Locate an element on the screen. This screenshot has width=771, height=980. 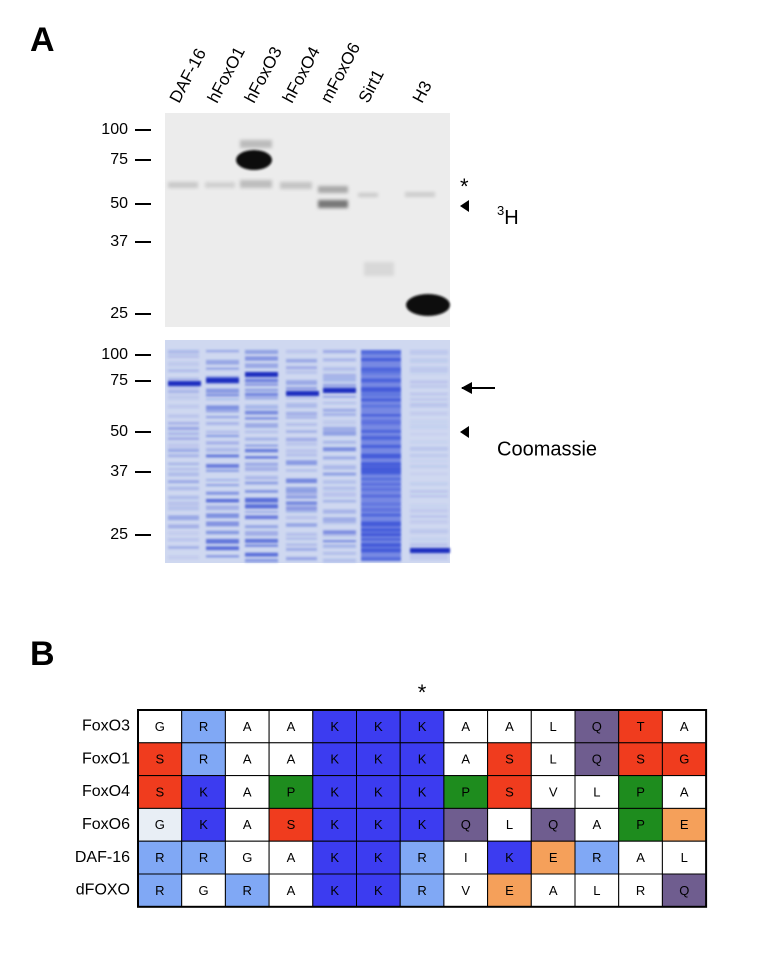
marker-label: 100 is located at coordinates (114, 129).